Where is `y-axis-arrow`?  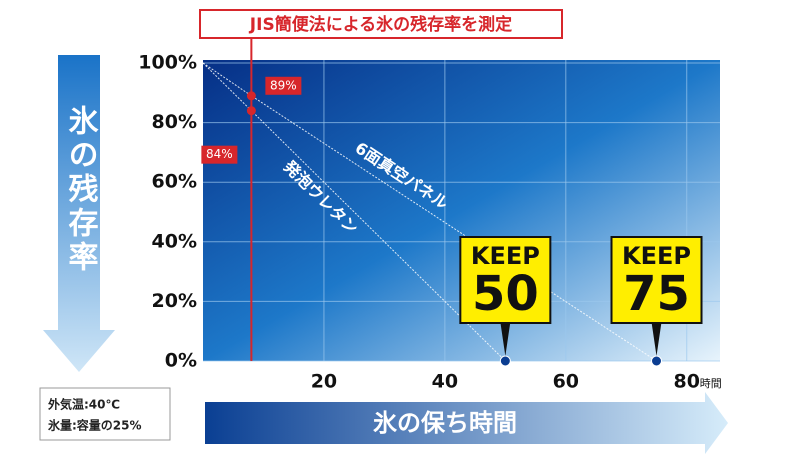 y-axis-arrow is located at coordinates (79, 213).